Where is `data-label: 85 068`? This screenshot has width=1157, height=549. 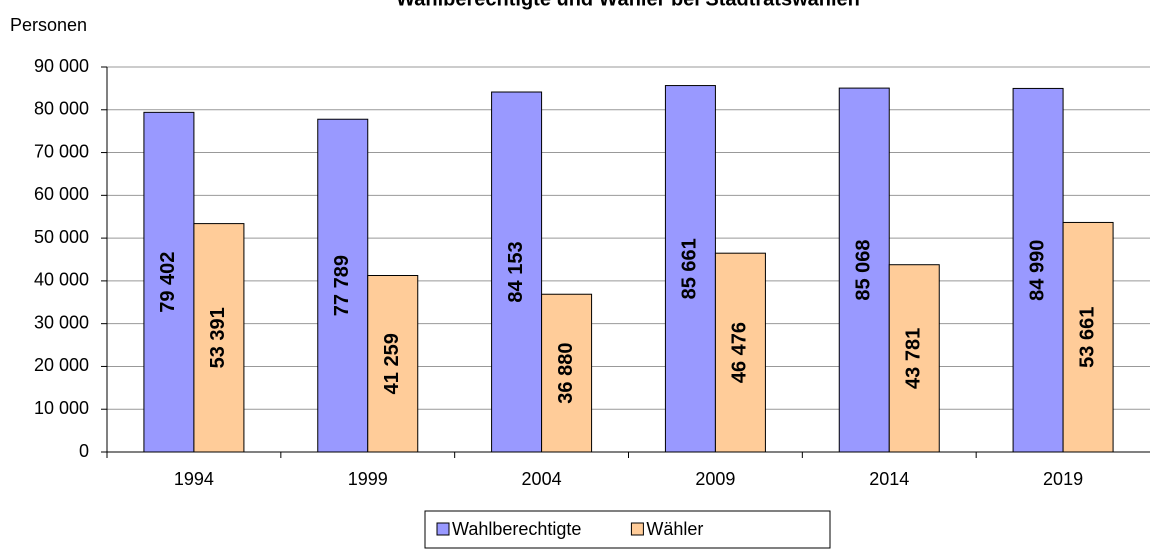
data-label: 85 068 is located at coordinates (864, 269).